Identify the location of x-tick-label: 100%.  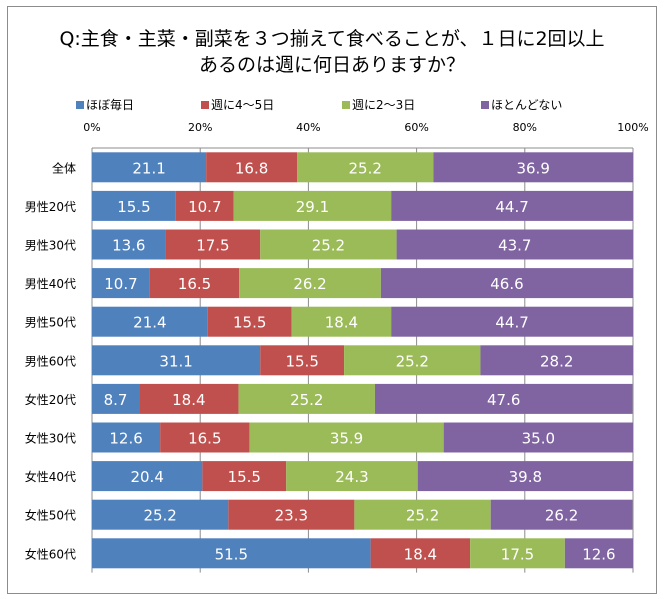
(632, 127).